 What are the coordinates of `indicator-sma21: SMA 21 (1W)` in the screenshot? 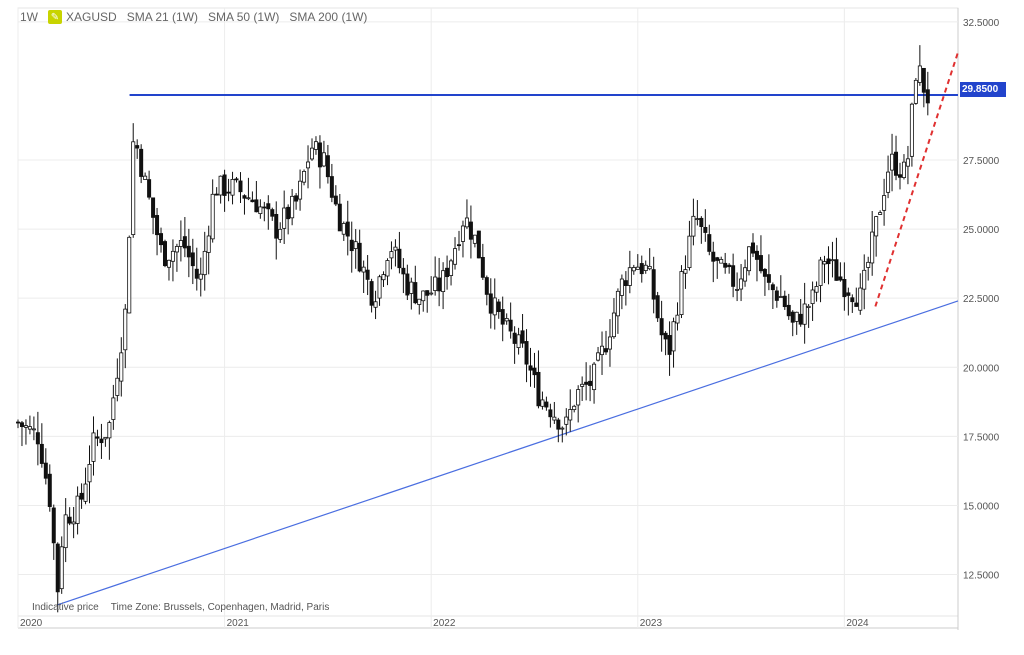 It's located at (162, 17).